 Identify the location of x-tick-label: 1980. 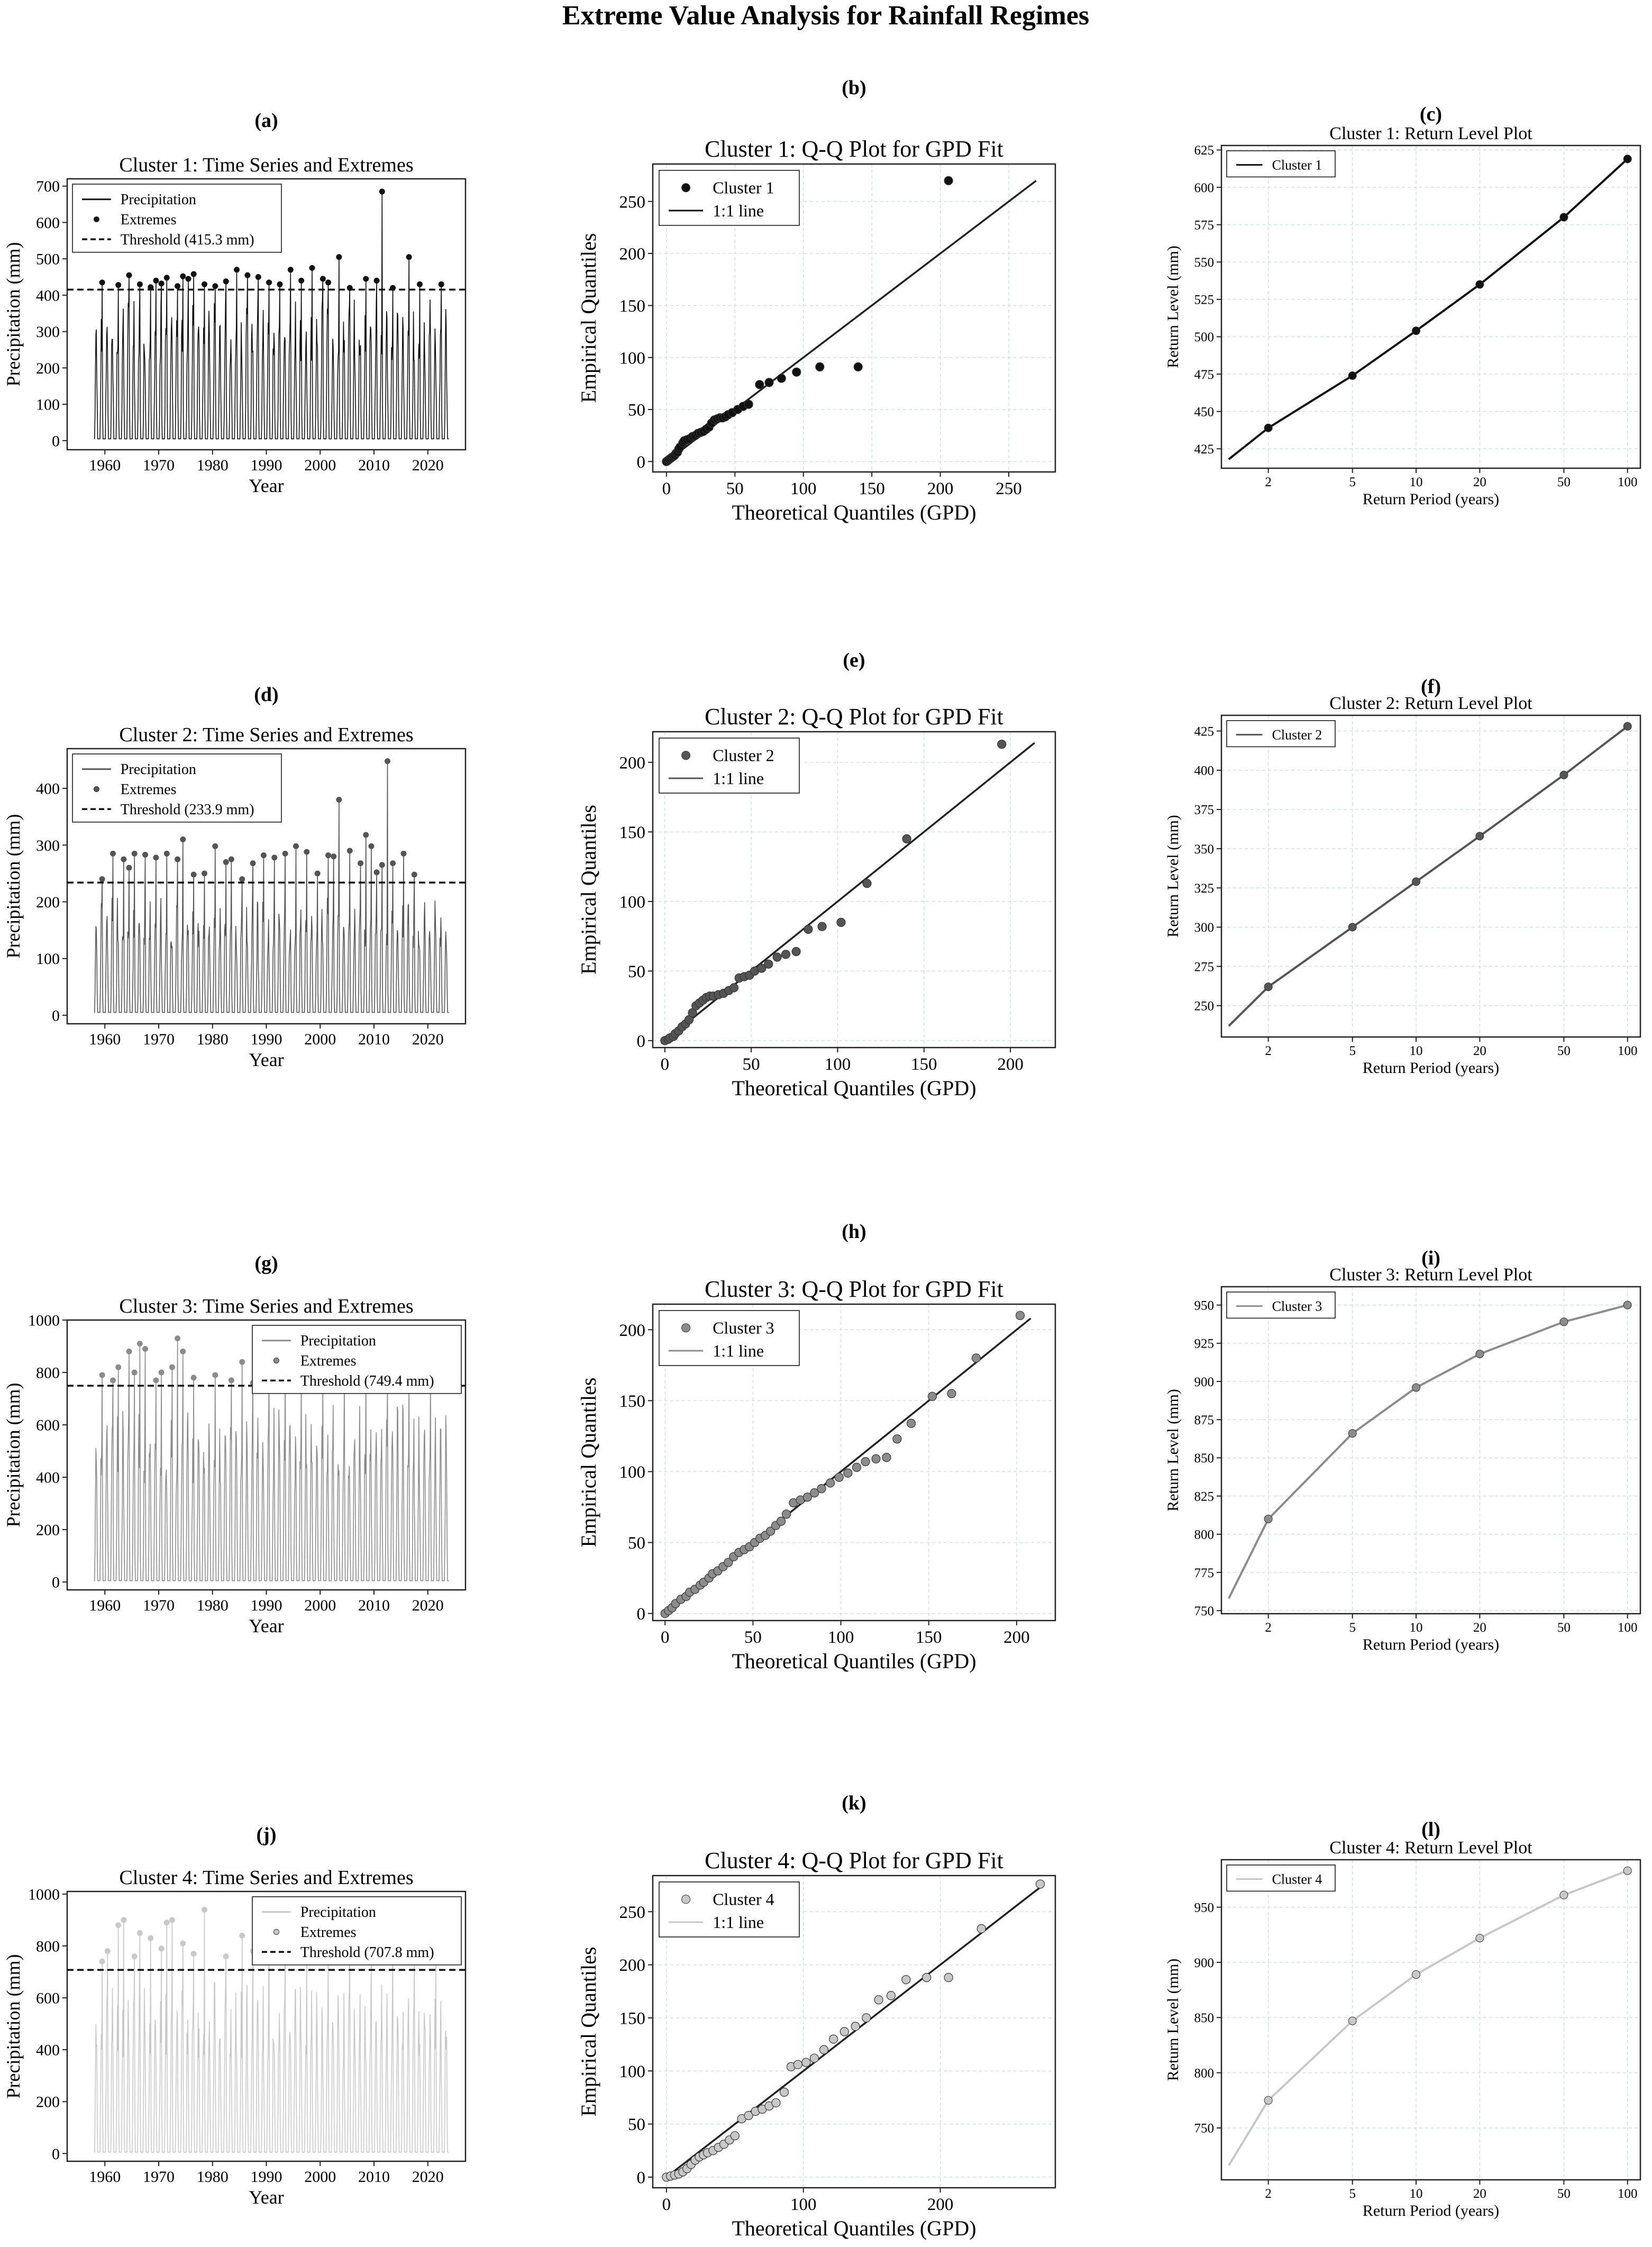
(213, 2177).